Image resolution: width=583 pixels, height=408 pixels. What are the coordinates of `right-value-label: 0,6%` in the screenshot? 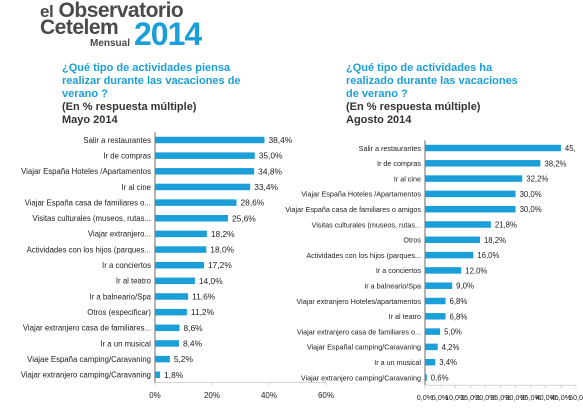 It's located at (440, 378).